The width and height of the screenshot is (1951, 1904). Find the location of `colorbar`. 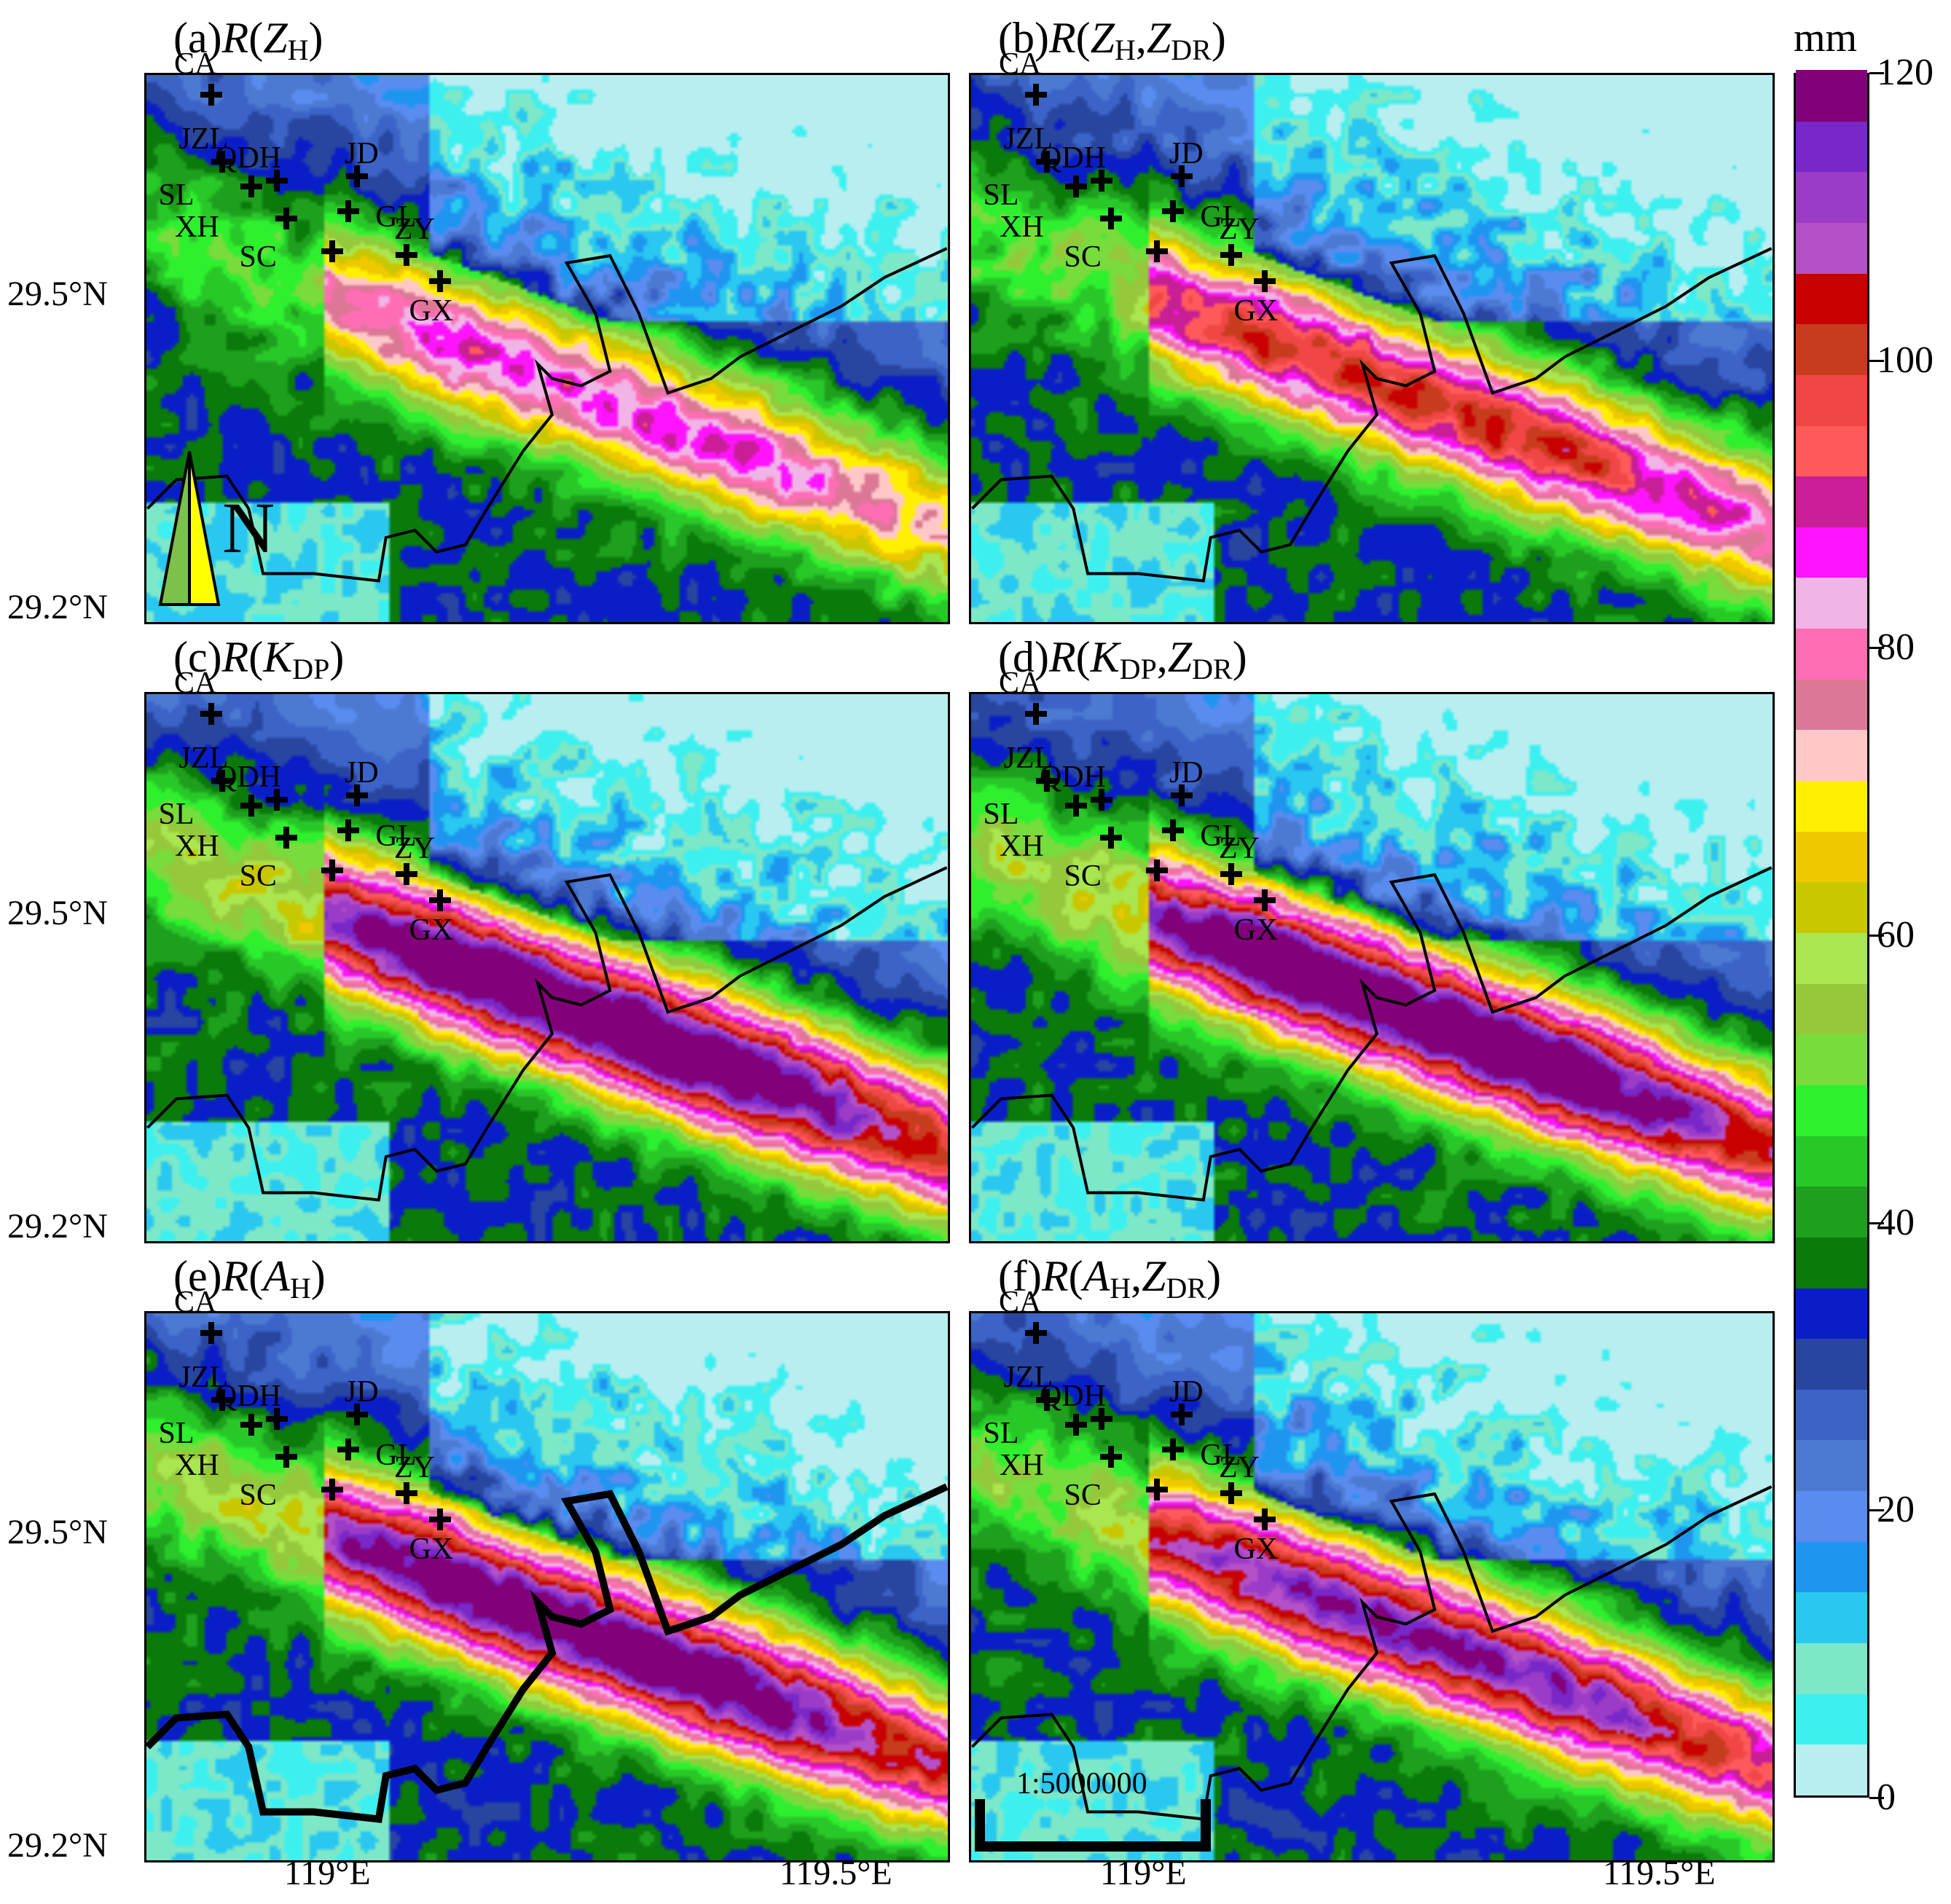

colorbar is located at coordinates (1831, 934).